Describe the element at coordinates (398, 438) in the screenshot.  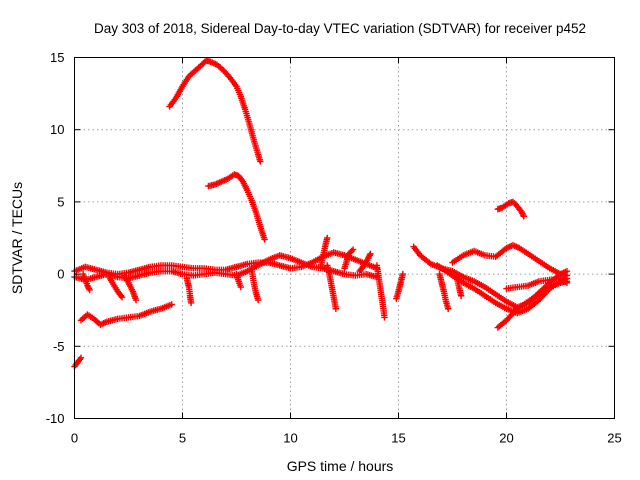
I see `x-tick-label: 15` at that location.